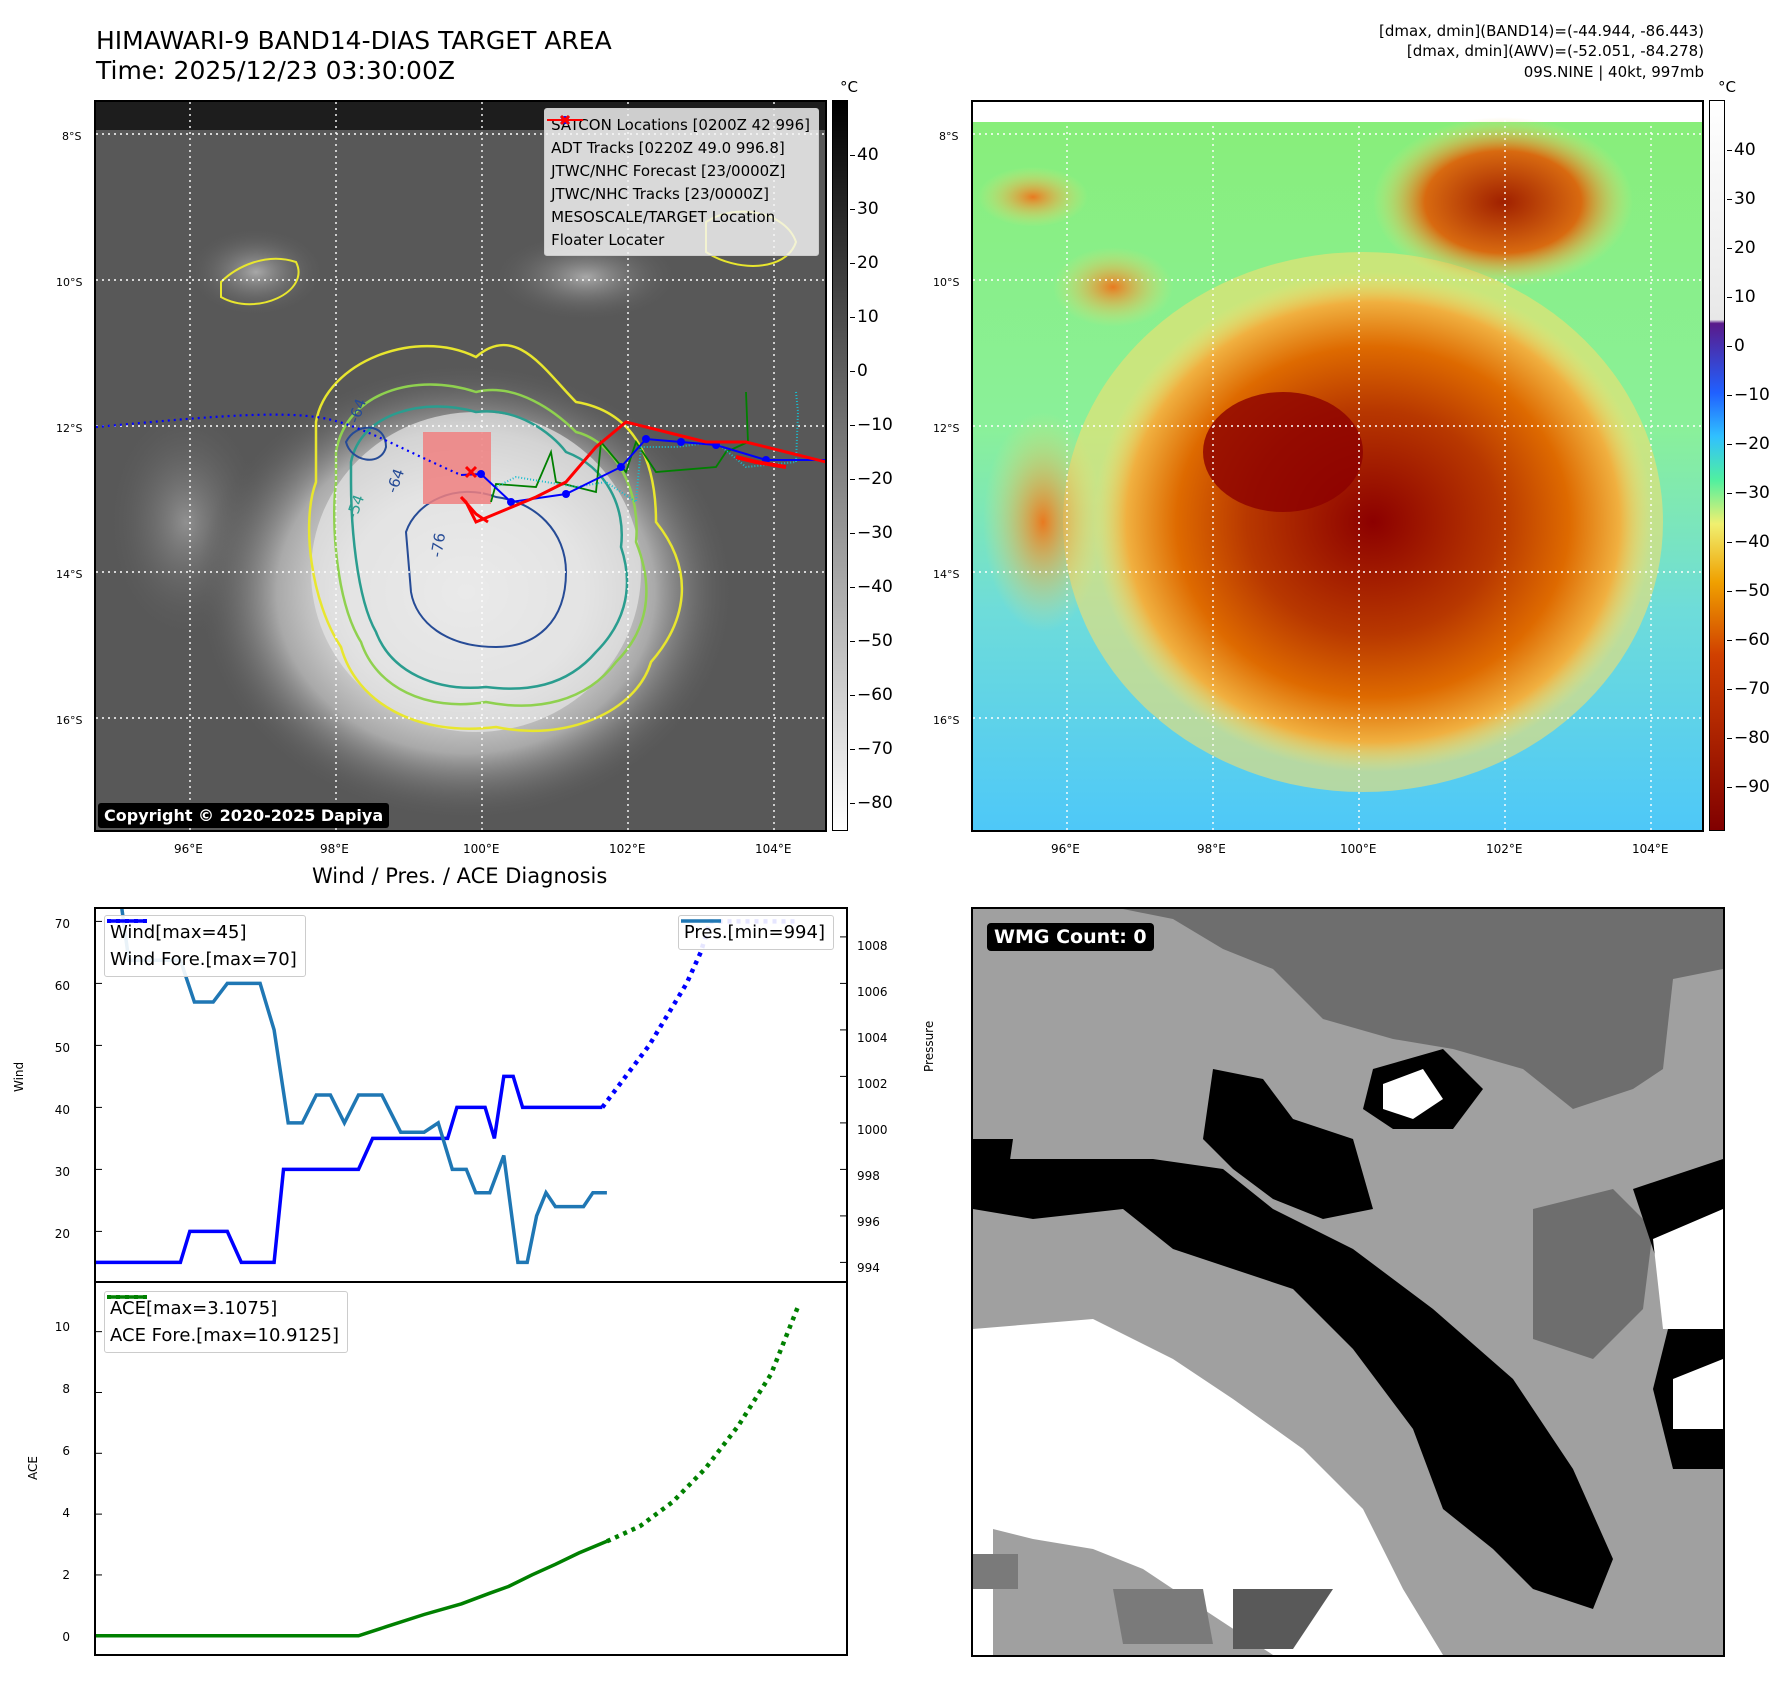 Image resolution: width=1788 pixels, height=1690 pixels. I want to click on legend-mesoscale: MESOSCALE/TARGET Location, so click(680, 171).